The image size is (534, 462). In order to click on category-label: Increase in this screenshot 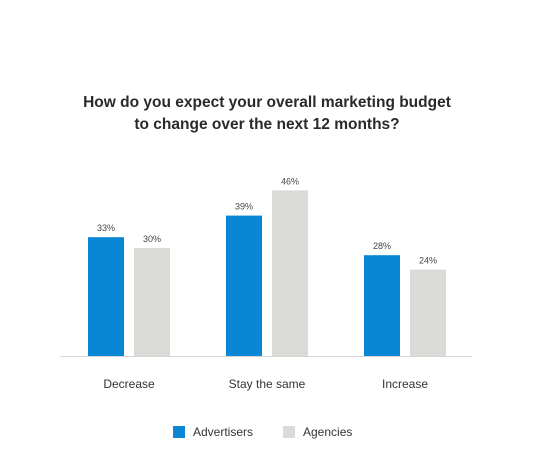, I will do `click(405, 384)`.